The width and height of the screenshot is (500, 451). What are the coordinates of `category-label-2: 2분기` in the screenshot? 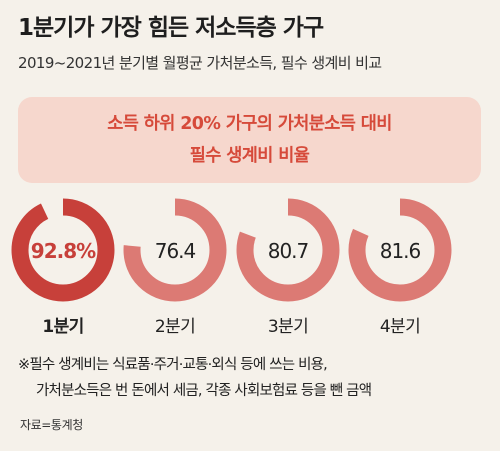 It's located at (175, 327).